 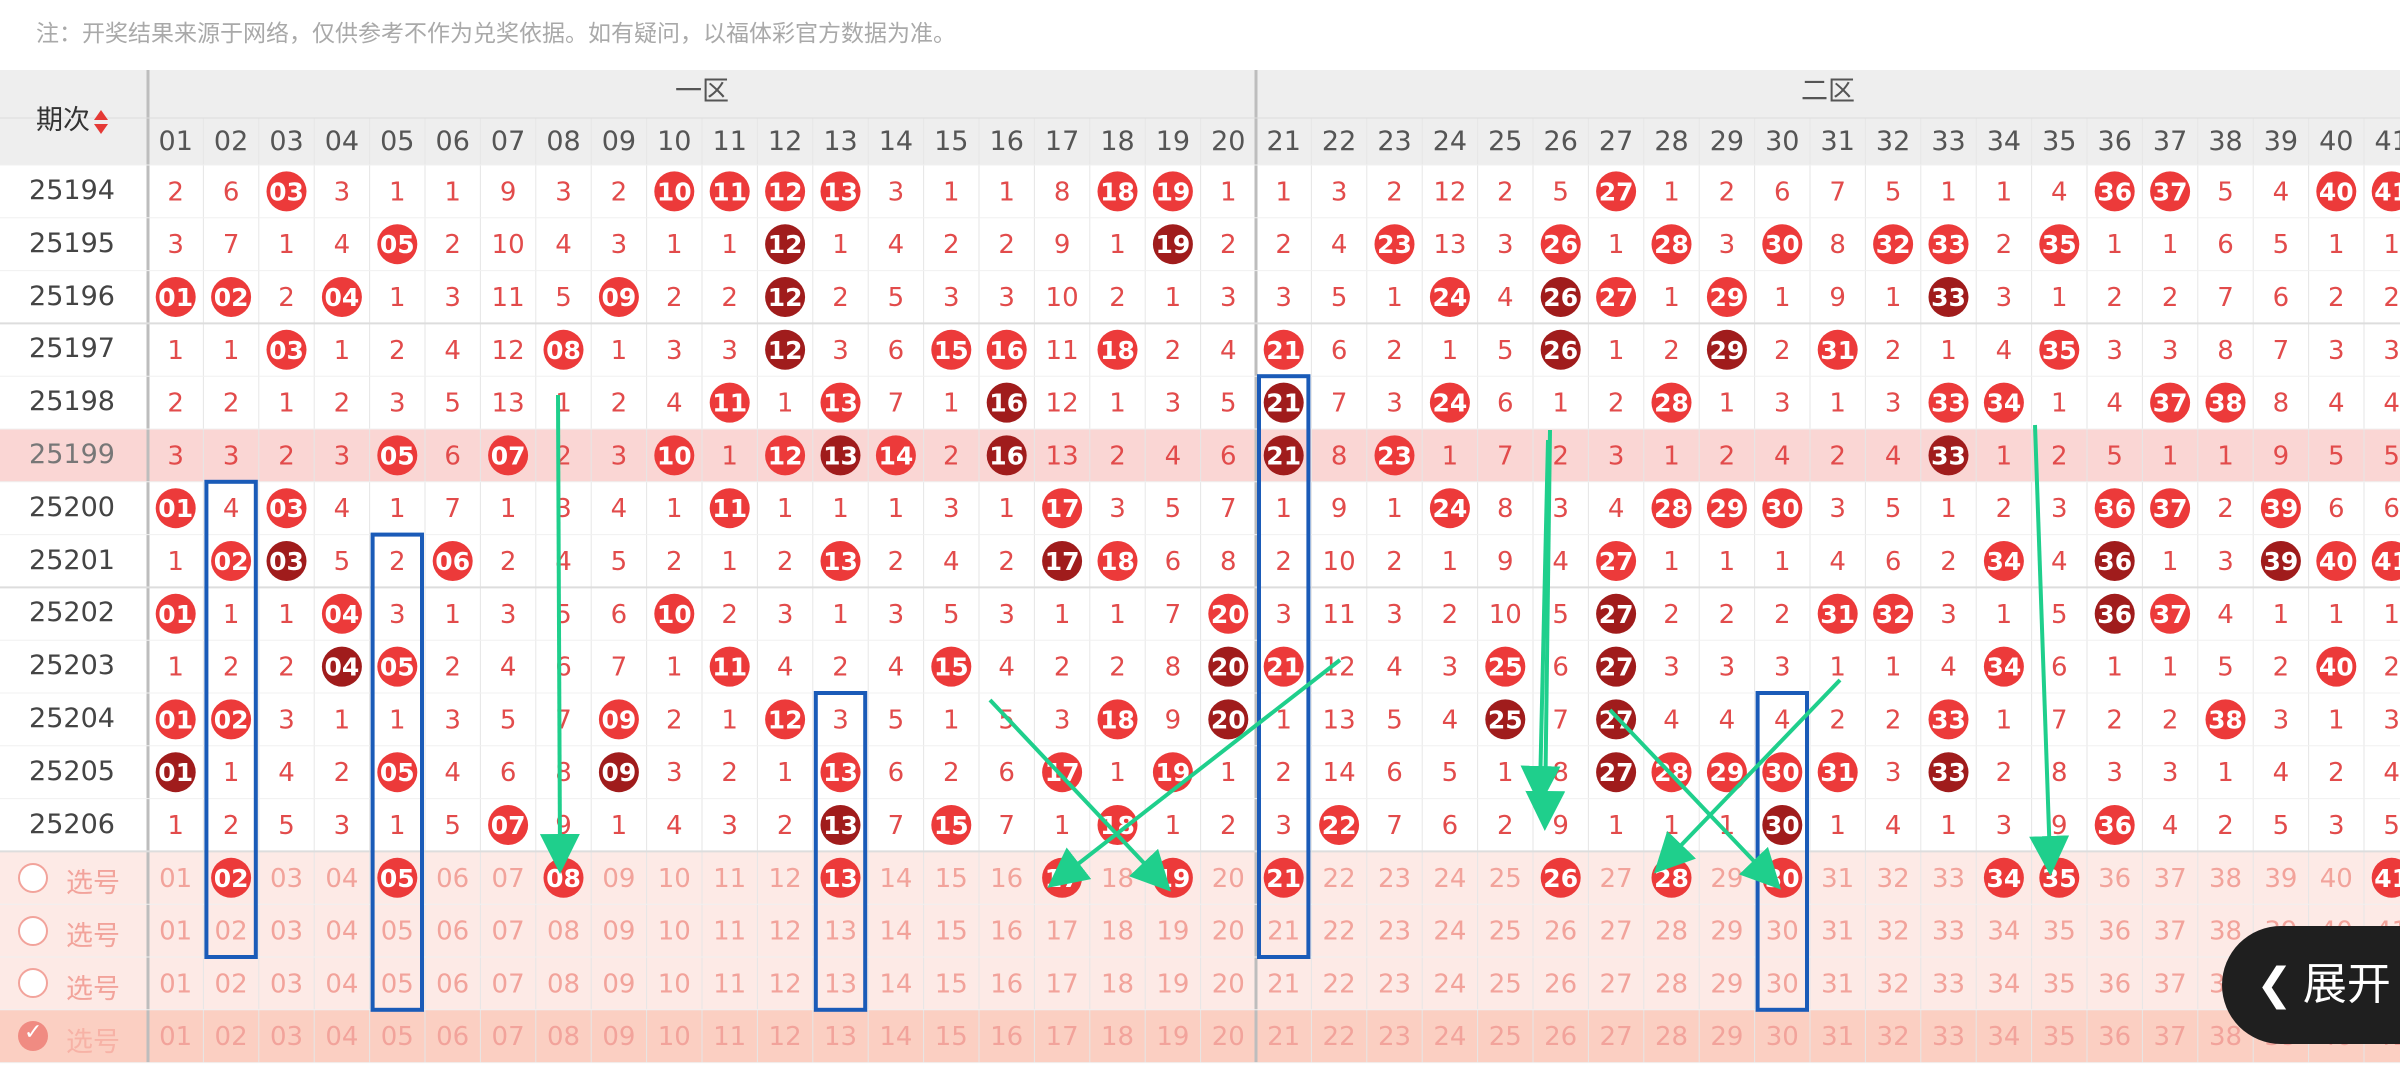 I want to click on ball-label: 21, so click(x=1283, y=403).